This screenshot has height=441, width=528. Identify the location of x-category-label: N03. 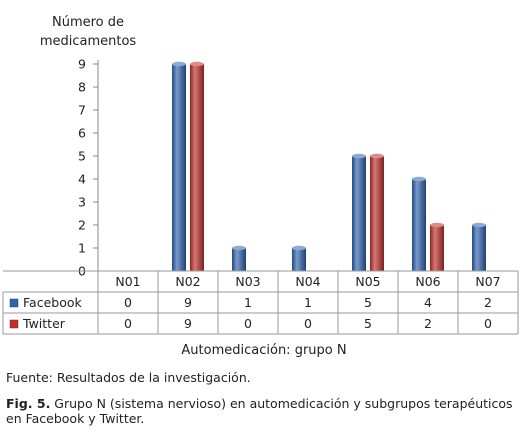
(247, 281).